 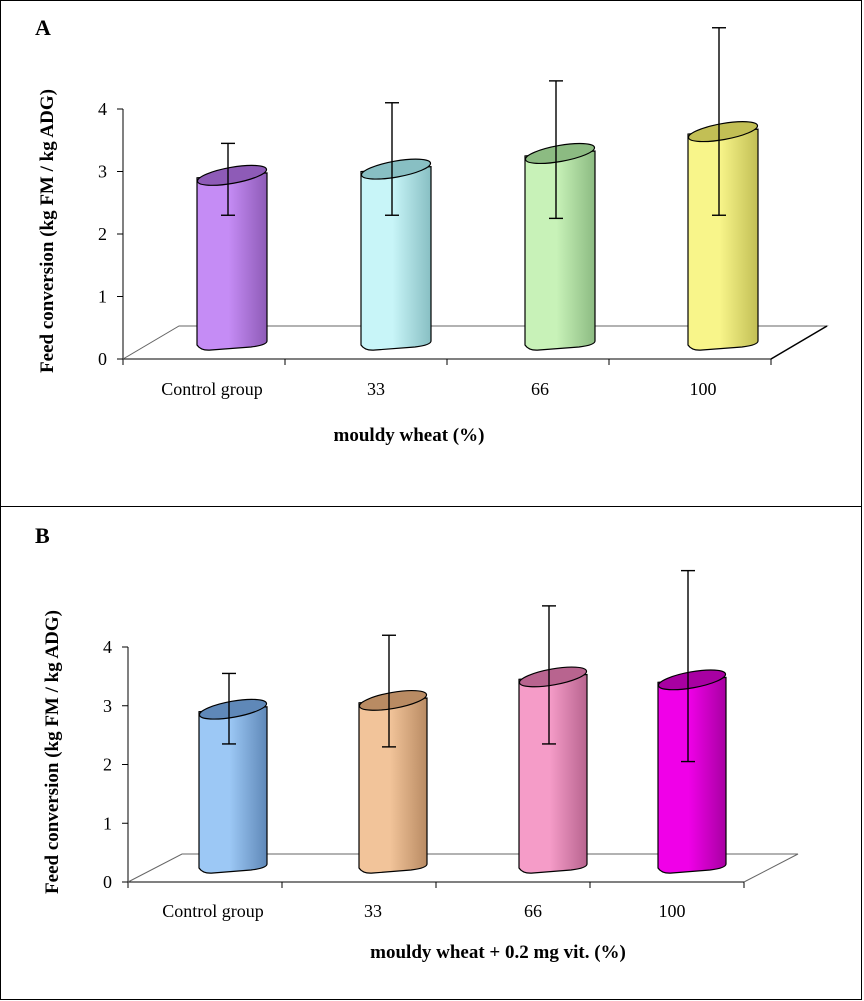 I want to click on x-axis-label: mouldy wheat + 0.2 mg vit. (%), so click(x=498, y=952).